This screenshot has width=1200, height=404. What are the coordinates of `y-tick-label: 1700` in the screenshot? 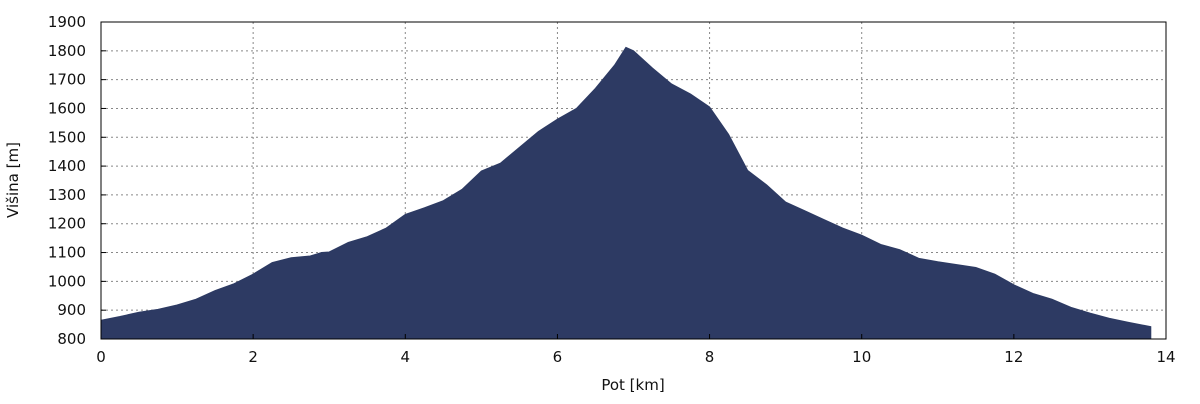 It's located at (67, 80).